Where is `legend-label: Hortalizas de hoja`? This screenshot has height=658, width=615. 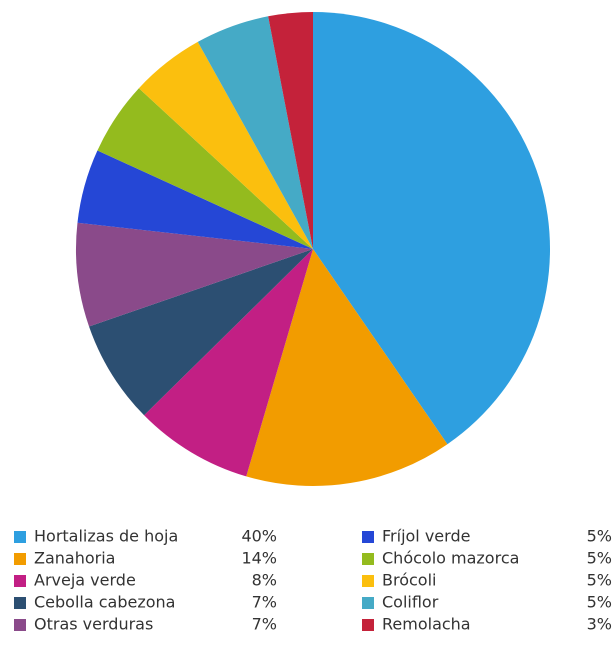 legend-label: Hortalizas de hoja is located at coordinates (106, 536).